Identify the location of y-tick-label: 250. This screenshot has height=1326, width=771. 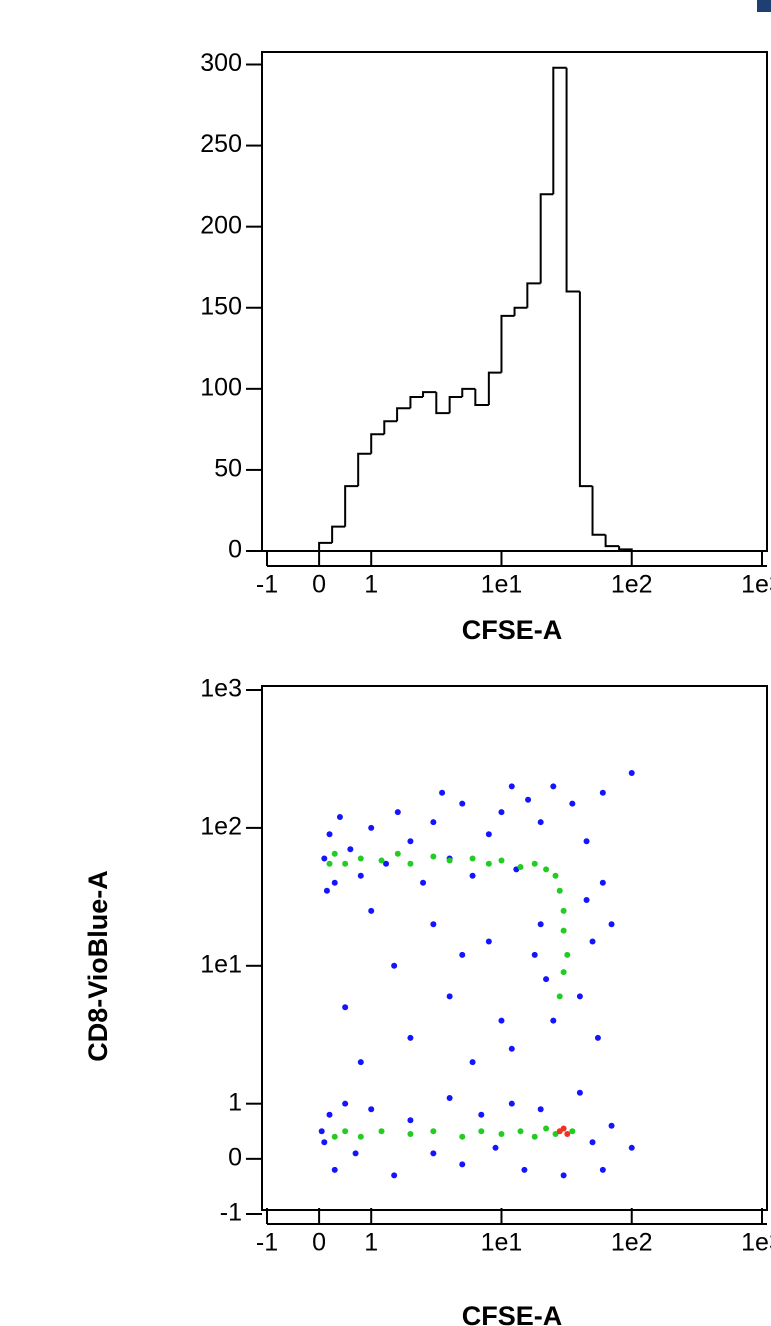
(221, 144).